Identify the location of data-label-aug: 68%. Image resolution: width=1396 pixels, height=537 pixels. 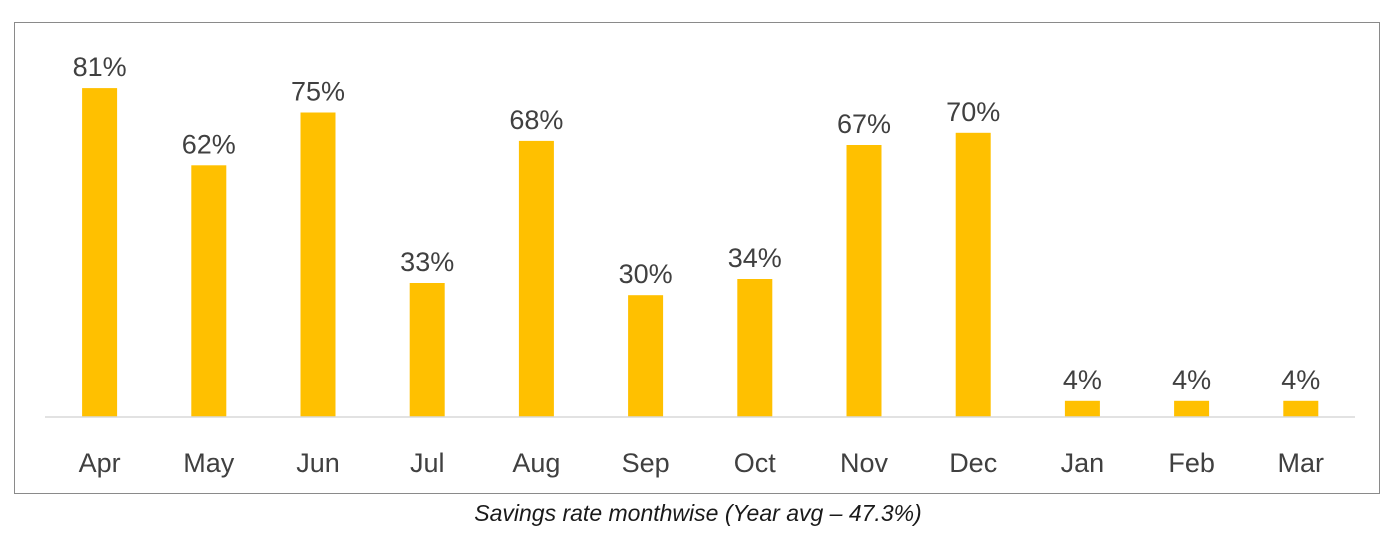
(536, 120).